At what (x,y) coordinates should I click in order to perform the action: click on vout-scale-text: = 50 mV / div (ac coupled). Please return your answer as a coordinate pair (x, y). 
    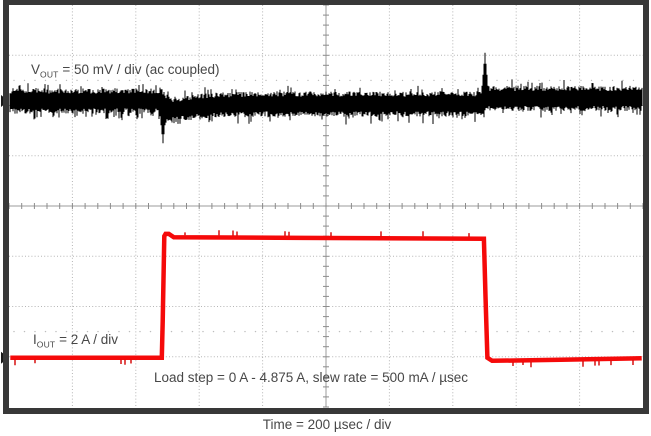
    Looking at the image, I should click on (139, 69).